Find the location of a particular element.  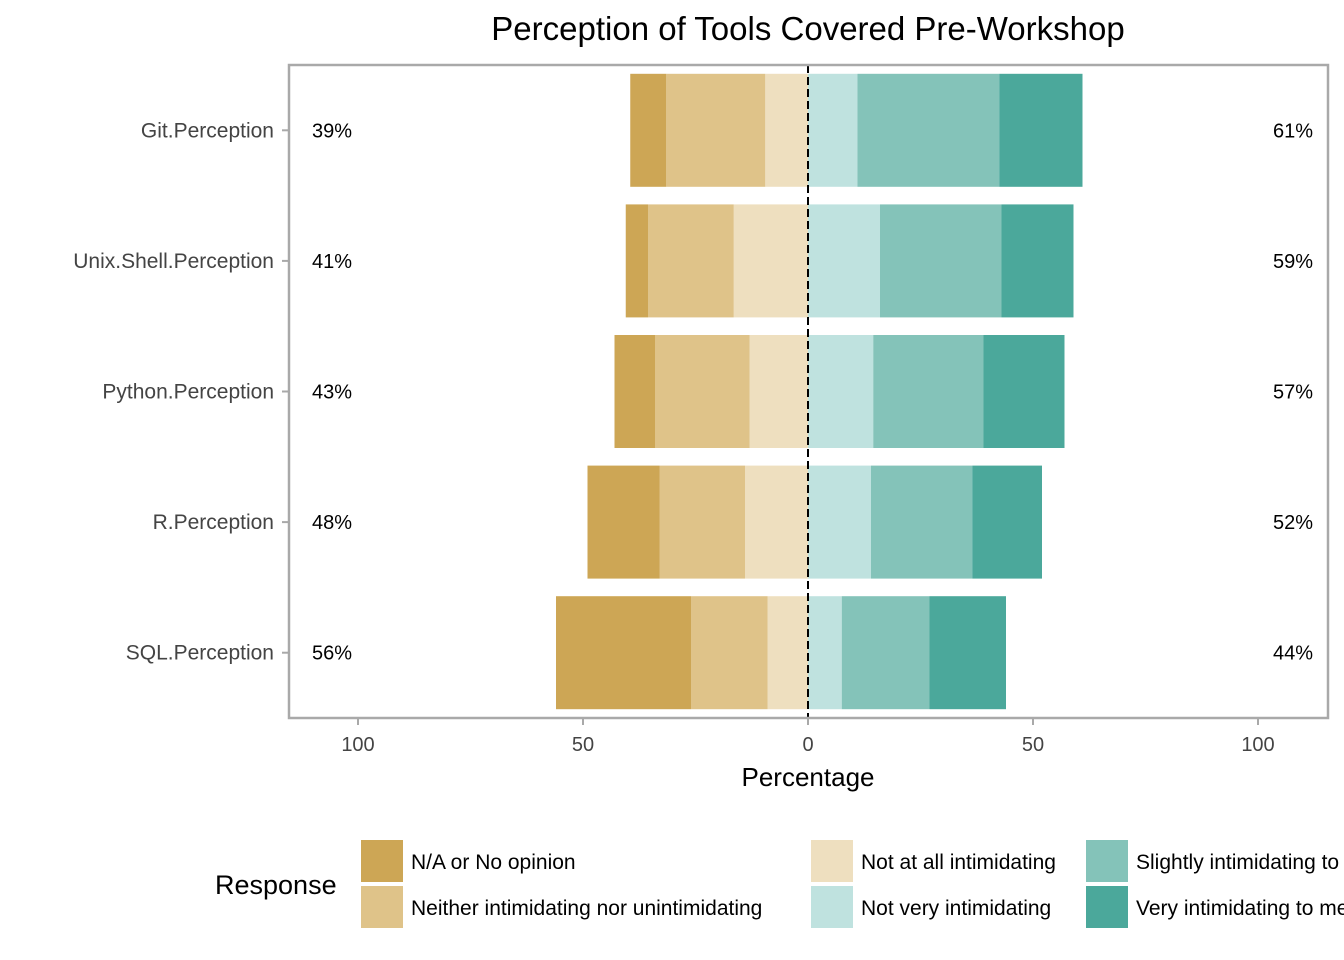

legend-item: Very intimidating to me is located at coordinates (1215, 907).